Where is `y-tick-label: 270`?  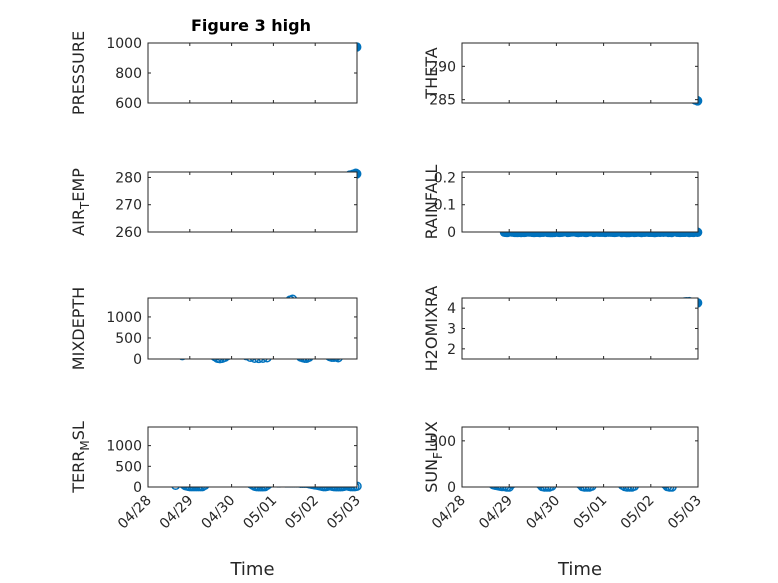
y-tick-label: 270 is located at coordinates (128, 206).